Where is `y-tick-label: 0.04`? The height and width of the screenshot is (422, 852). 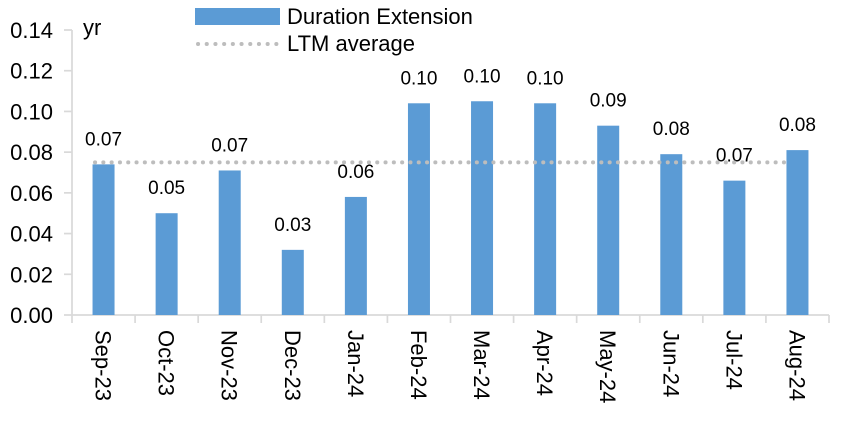
y-tick-label: 0.04 is located at coordinates (31, 234).